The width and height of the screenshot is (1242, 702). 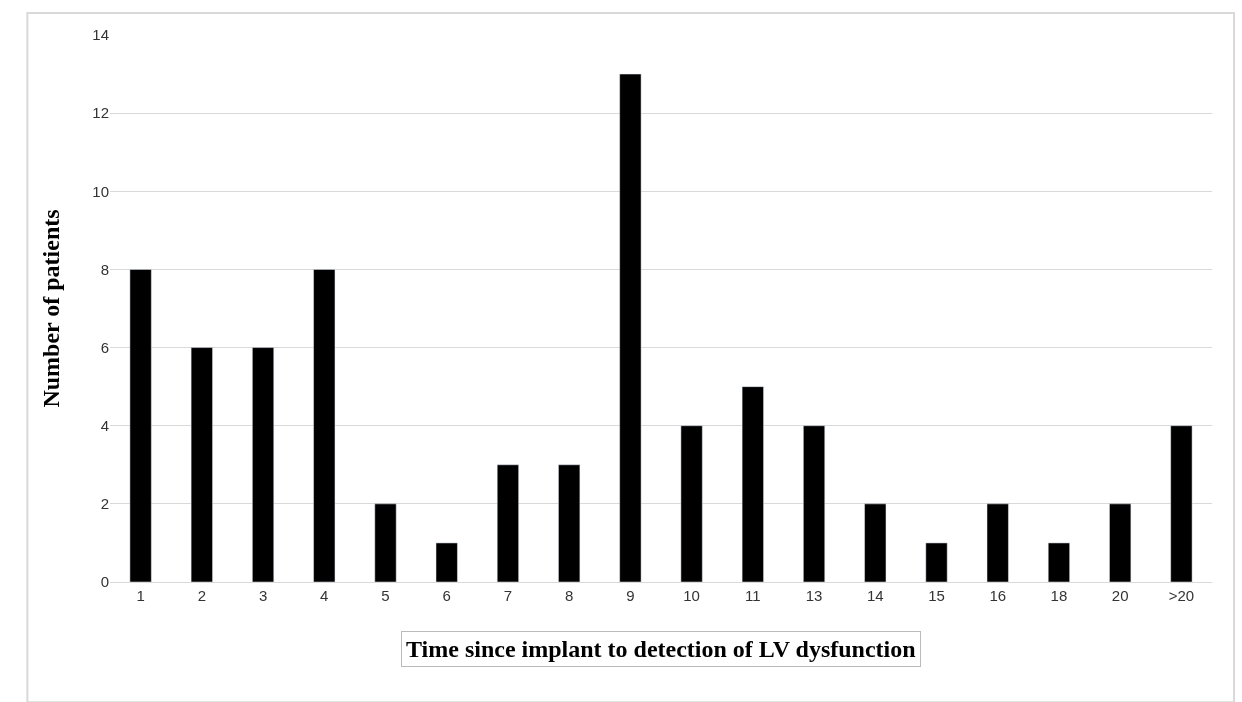 What do you see at coordinates (1181, 595) in the screenshot?
I see `x-tick-label: >20` at bounding box center [1181, 595].